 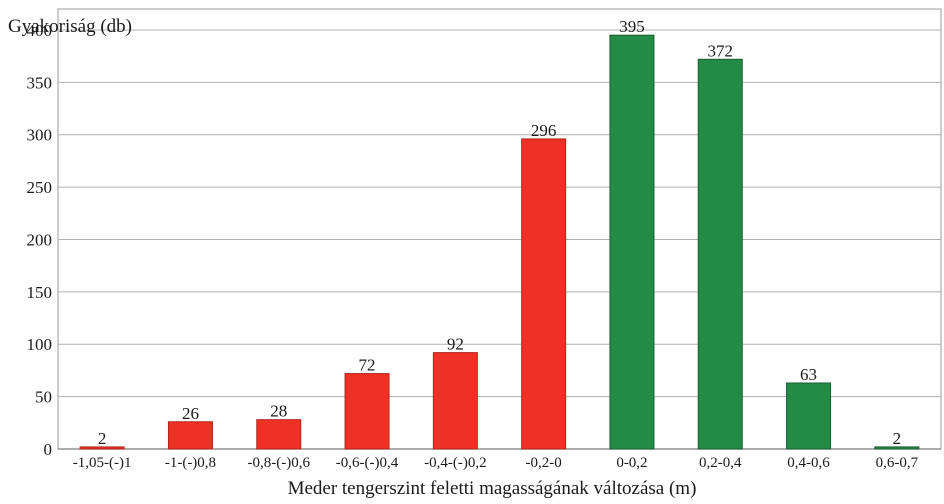 I want to click on bar-value-label: 395, so click(x=632, y=26).